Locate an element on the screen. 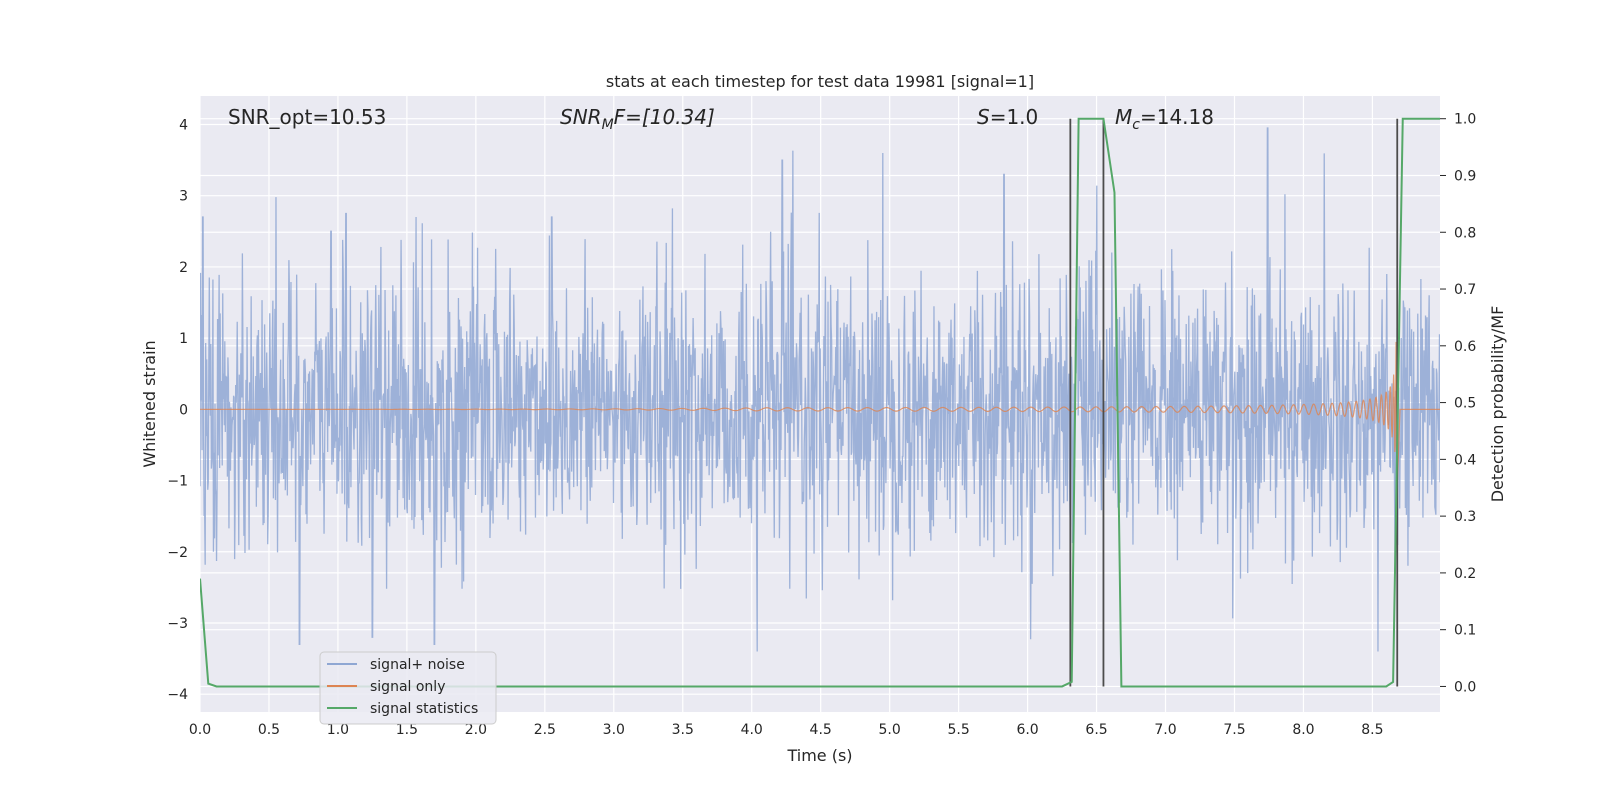 This screenshot has height=800, width=1600. annotation-snr-mf: SNRMF=[10.34] is located at coordinates (637, 119).